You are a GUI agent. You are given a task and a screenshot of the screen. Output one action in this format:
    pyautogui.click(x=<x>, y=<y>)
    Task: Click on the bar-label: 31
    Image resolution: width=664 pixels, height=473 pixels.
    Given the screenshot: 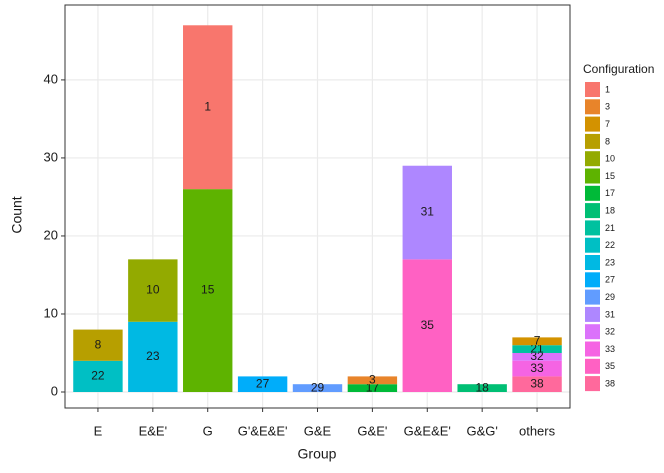 What is the action you would take?
    pyautogui.click(x=428, y=212)
    